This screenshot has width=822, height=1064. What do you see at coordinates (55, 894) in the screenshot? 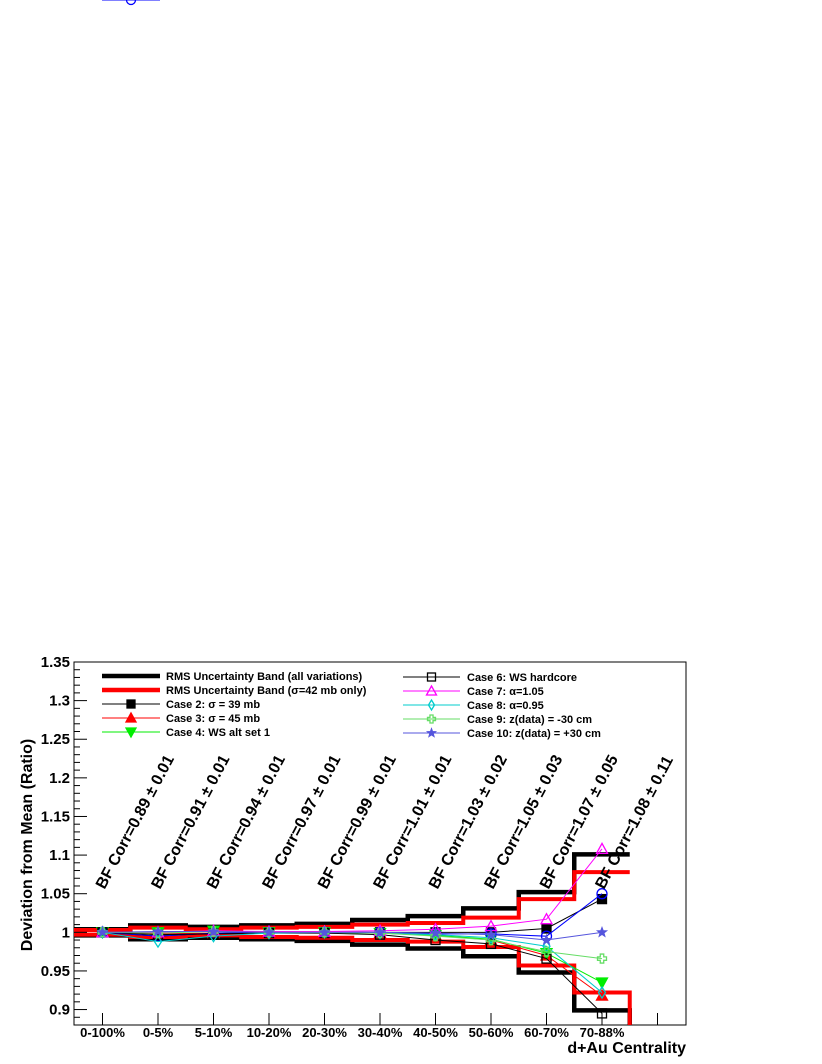
I see `y-tick-label: 1.05` at bounding box center [55, 894].